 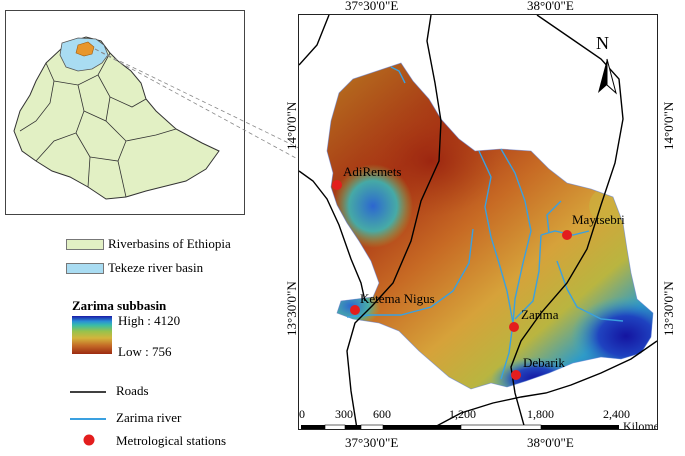 What do you see at coordinates (550, 6) in the screenshot?
I see `top-tick-3800: 38°0'0"E` at bounding box center [550, 6].